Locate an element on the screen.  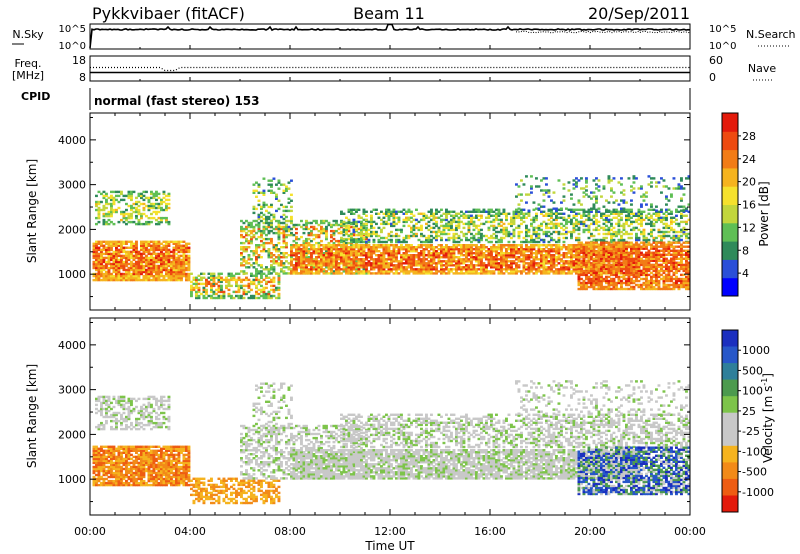
freq-label: Freq. is located at coordinates (27, 63).